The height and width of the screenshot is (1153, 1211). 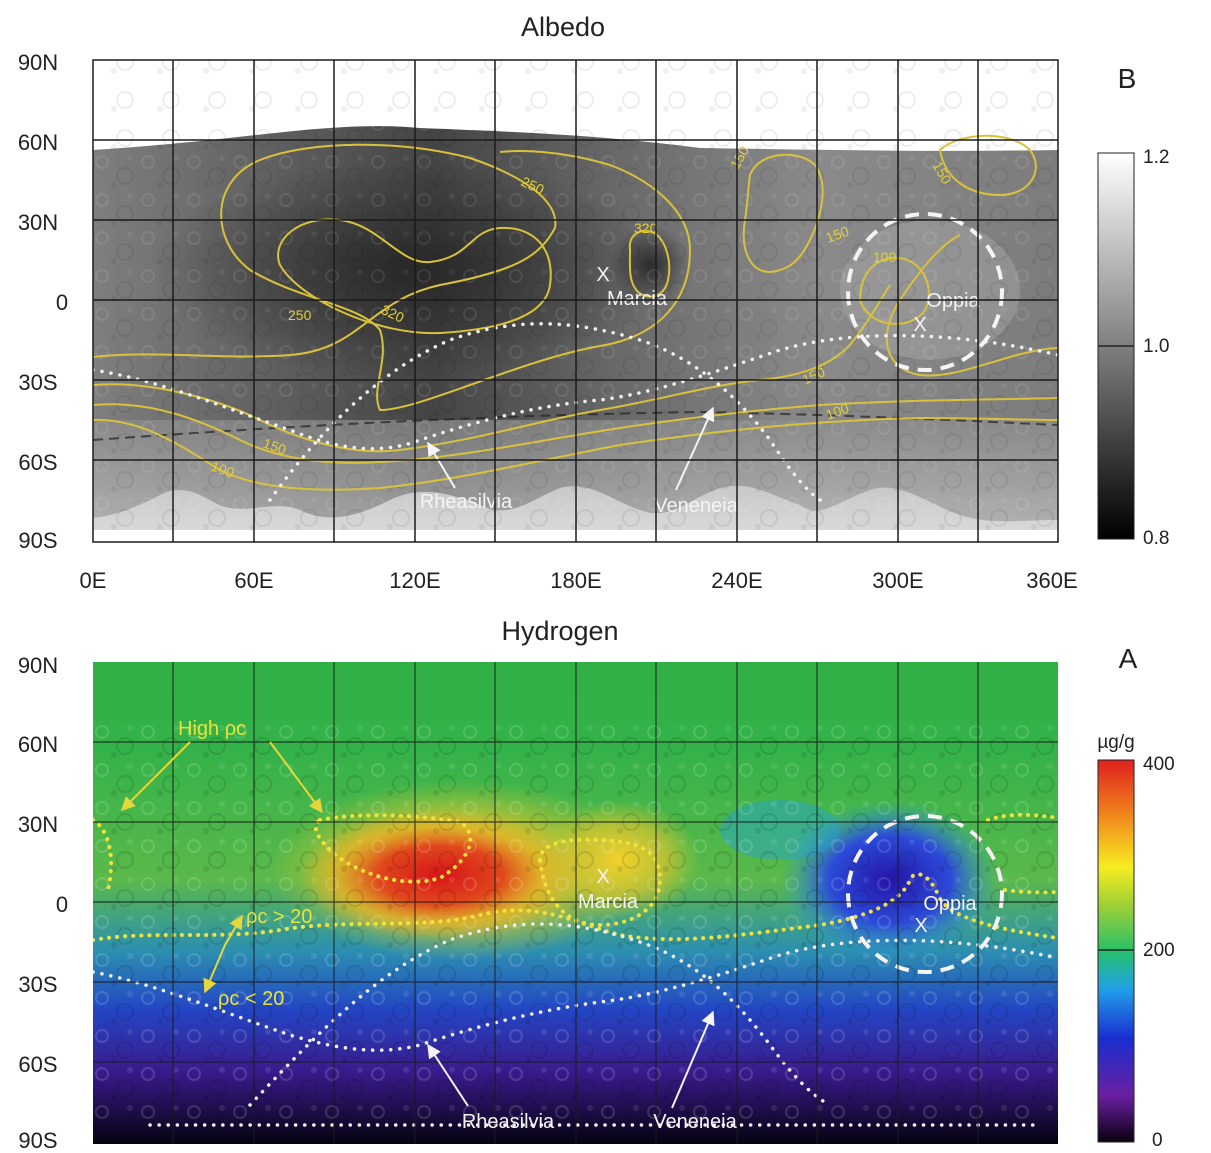 What do you see at coordinates (575, 412) in the screenshot?
I see `albedo-basin-boundaries` at bounding box center [575, 412].